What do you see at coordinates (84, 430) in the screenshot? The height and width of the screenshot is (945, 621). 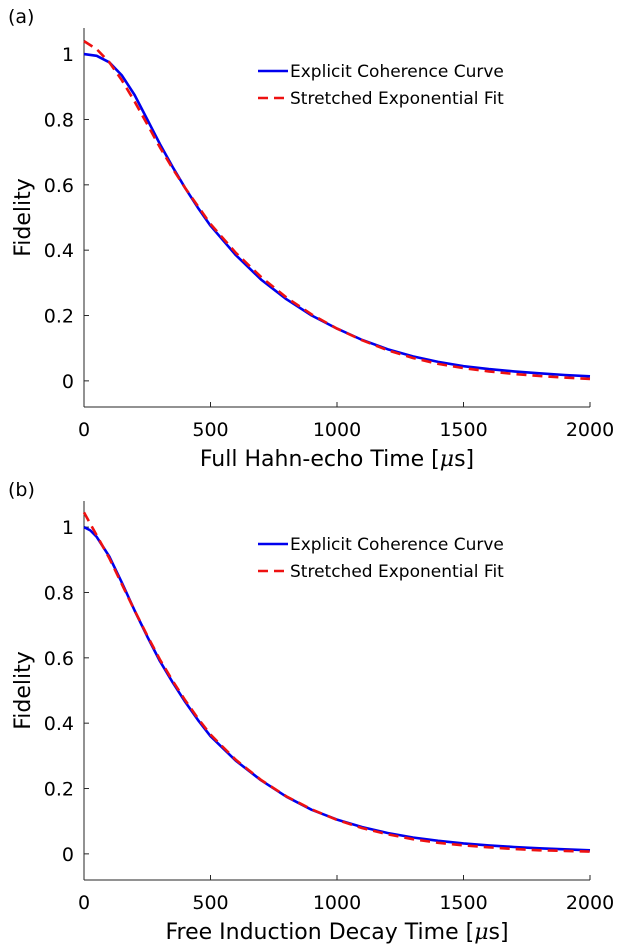 I see `chart-a-x-tick-label: 0` at bounding box center [84, 430].